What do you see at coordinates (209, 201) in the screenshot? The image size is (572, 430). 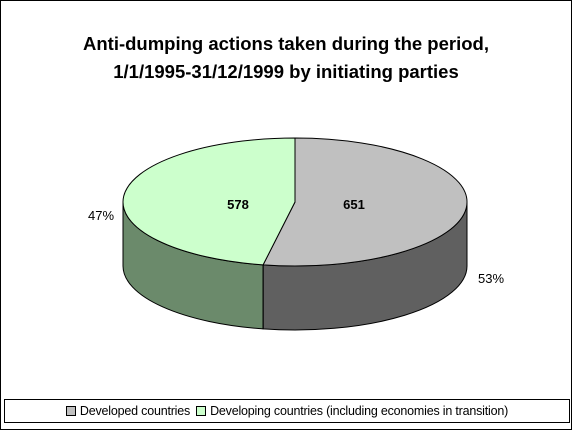 I see `pie-slice-developing` at bounding box center [209, 201].